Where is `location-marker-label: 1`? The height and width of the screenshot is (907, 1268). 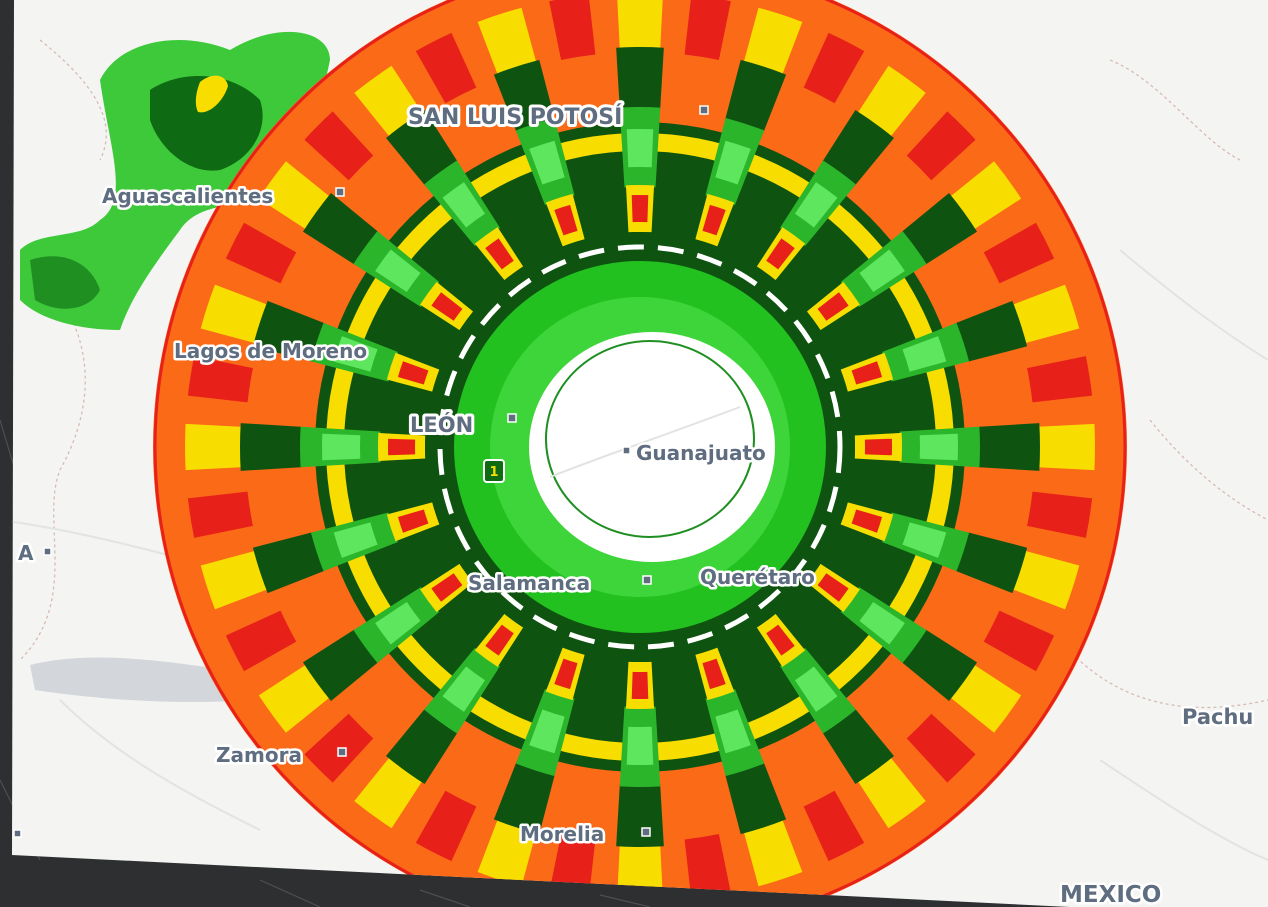 location-marker-label: 1 is located at coordinates (493, 472).